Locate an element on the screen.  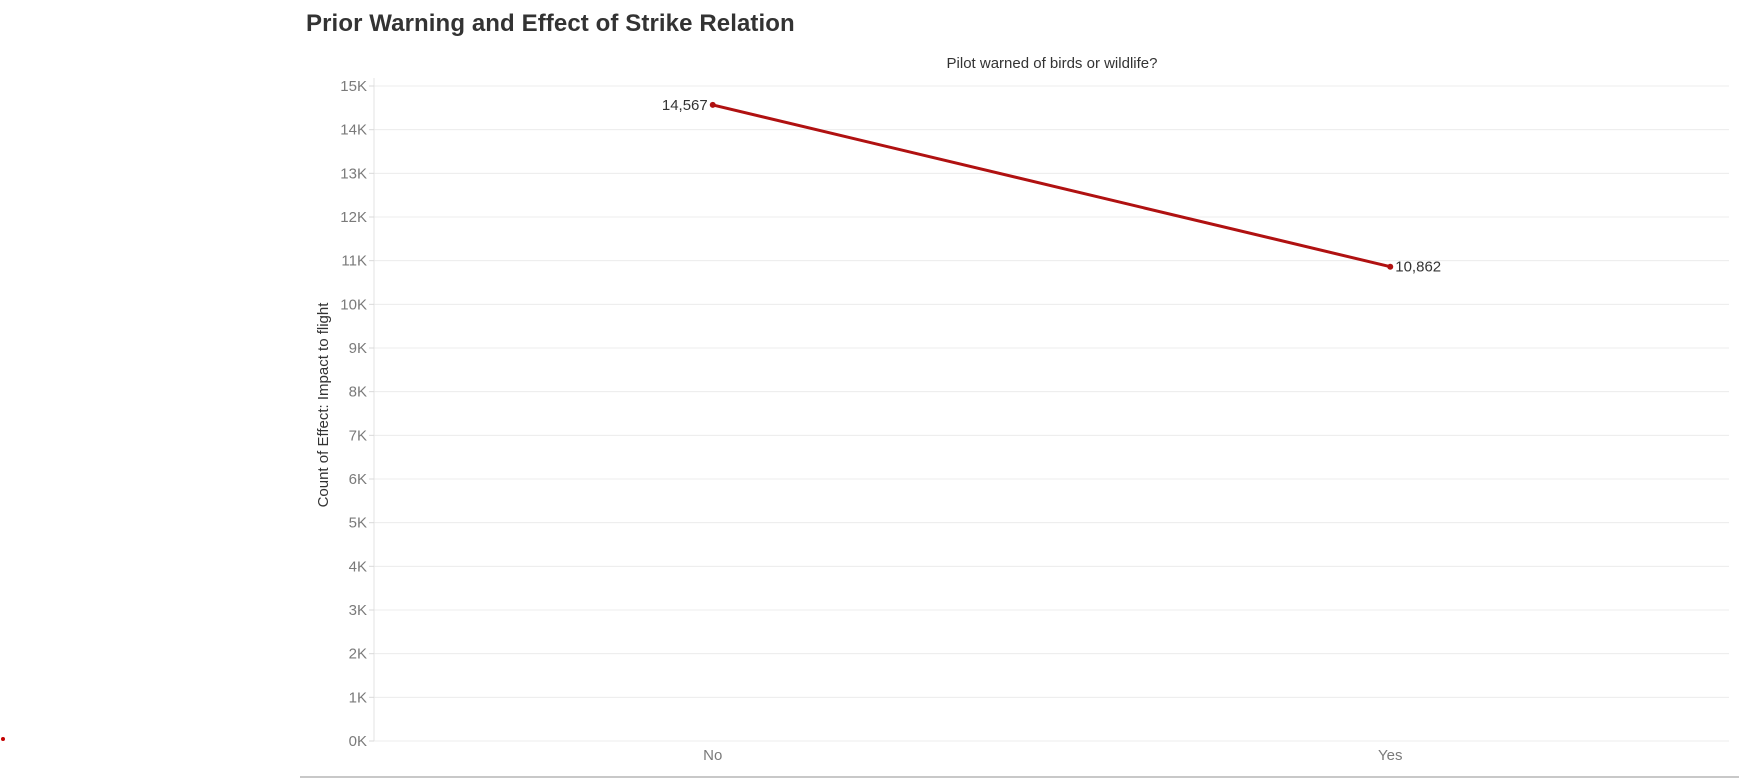
y-tick-label: 0K is located at coordinates (358, 741).